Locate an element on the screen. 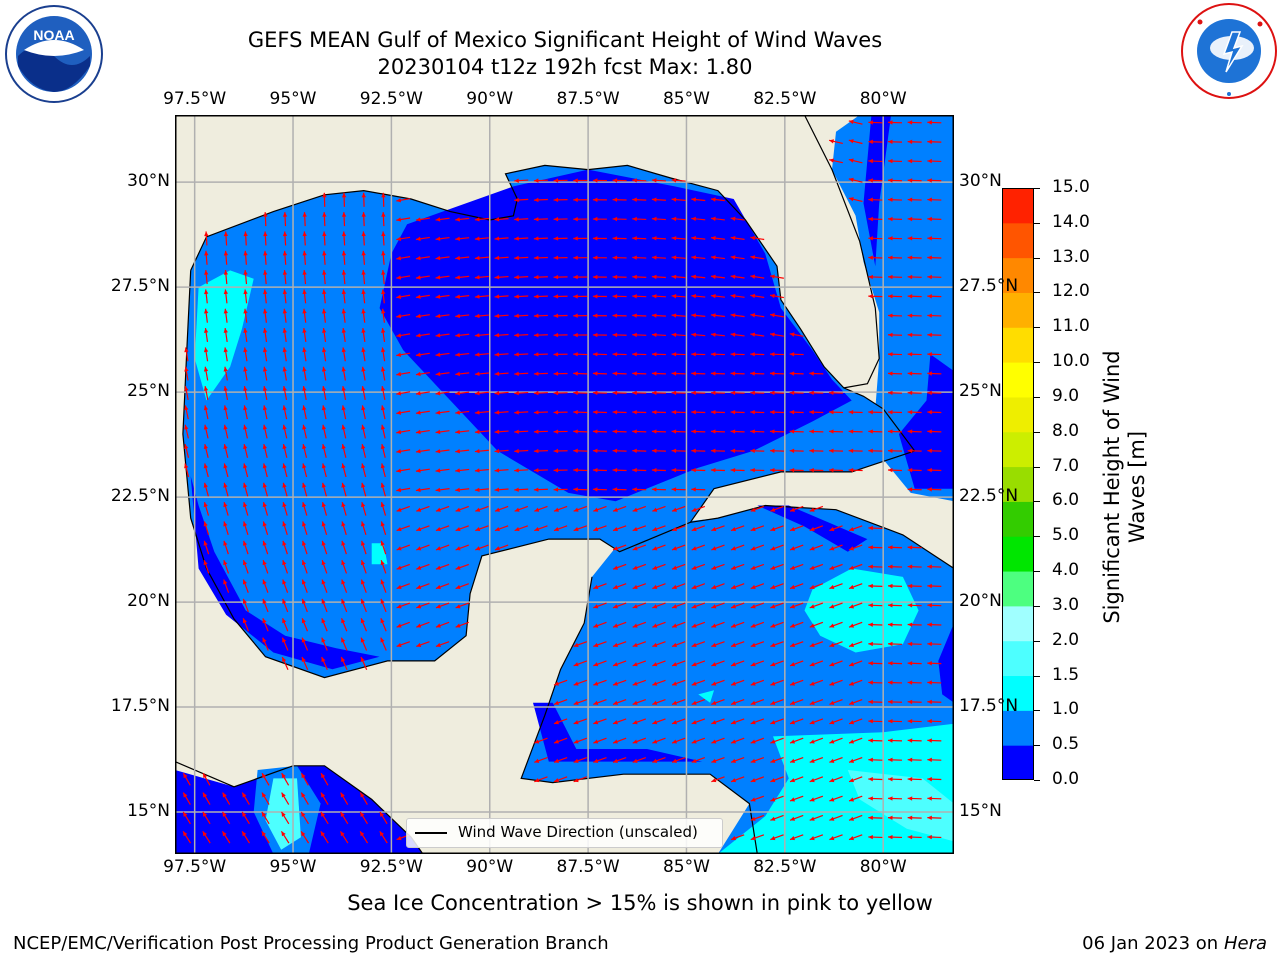 This screenshot has height=960, width=1280. lat-tick-right: 27.5°N is located at coordinates (989, 286).